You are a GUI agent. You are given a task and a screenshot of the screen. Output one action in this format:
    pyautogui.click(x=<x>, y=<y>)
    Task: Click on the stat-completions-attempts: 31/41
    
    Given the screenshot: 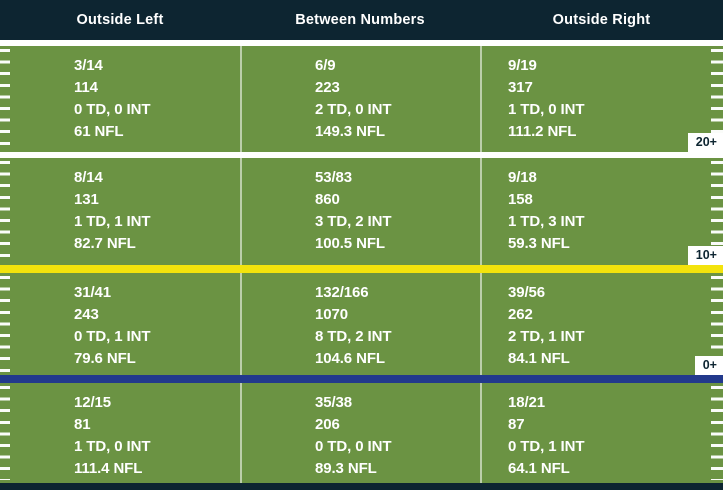 What is the action you would take?
    pyautogui.click(x=93, y=292)
    